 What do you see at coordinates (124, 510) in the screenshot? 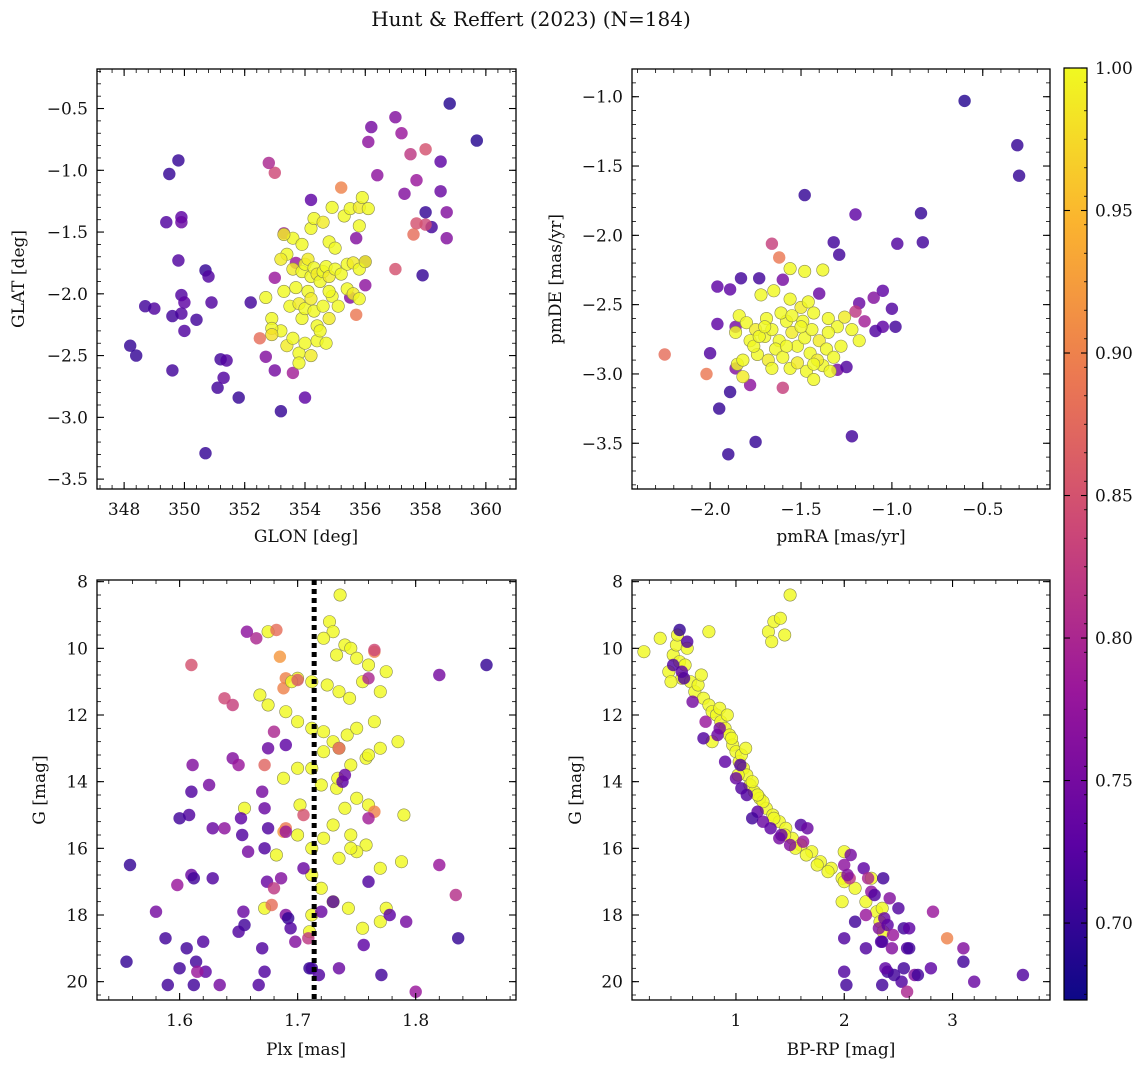
I see `x-tick-label: 348` at bounding box center [124, 510].